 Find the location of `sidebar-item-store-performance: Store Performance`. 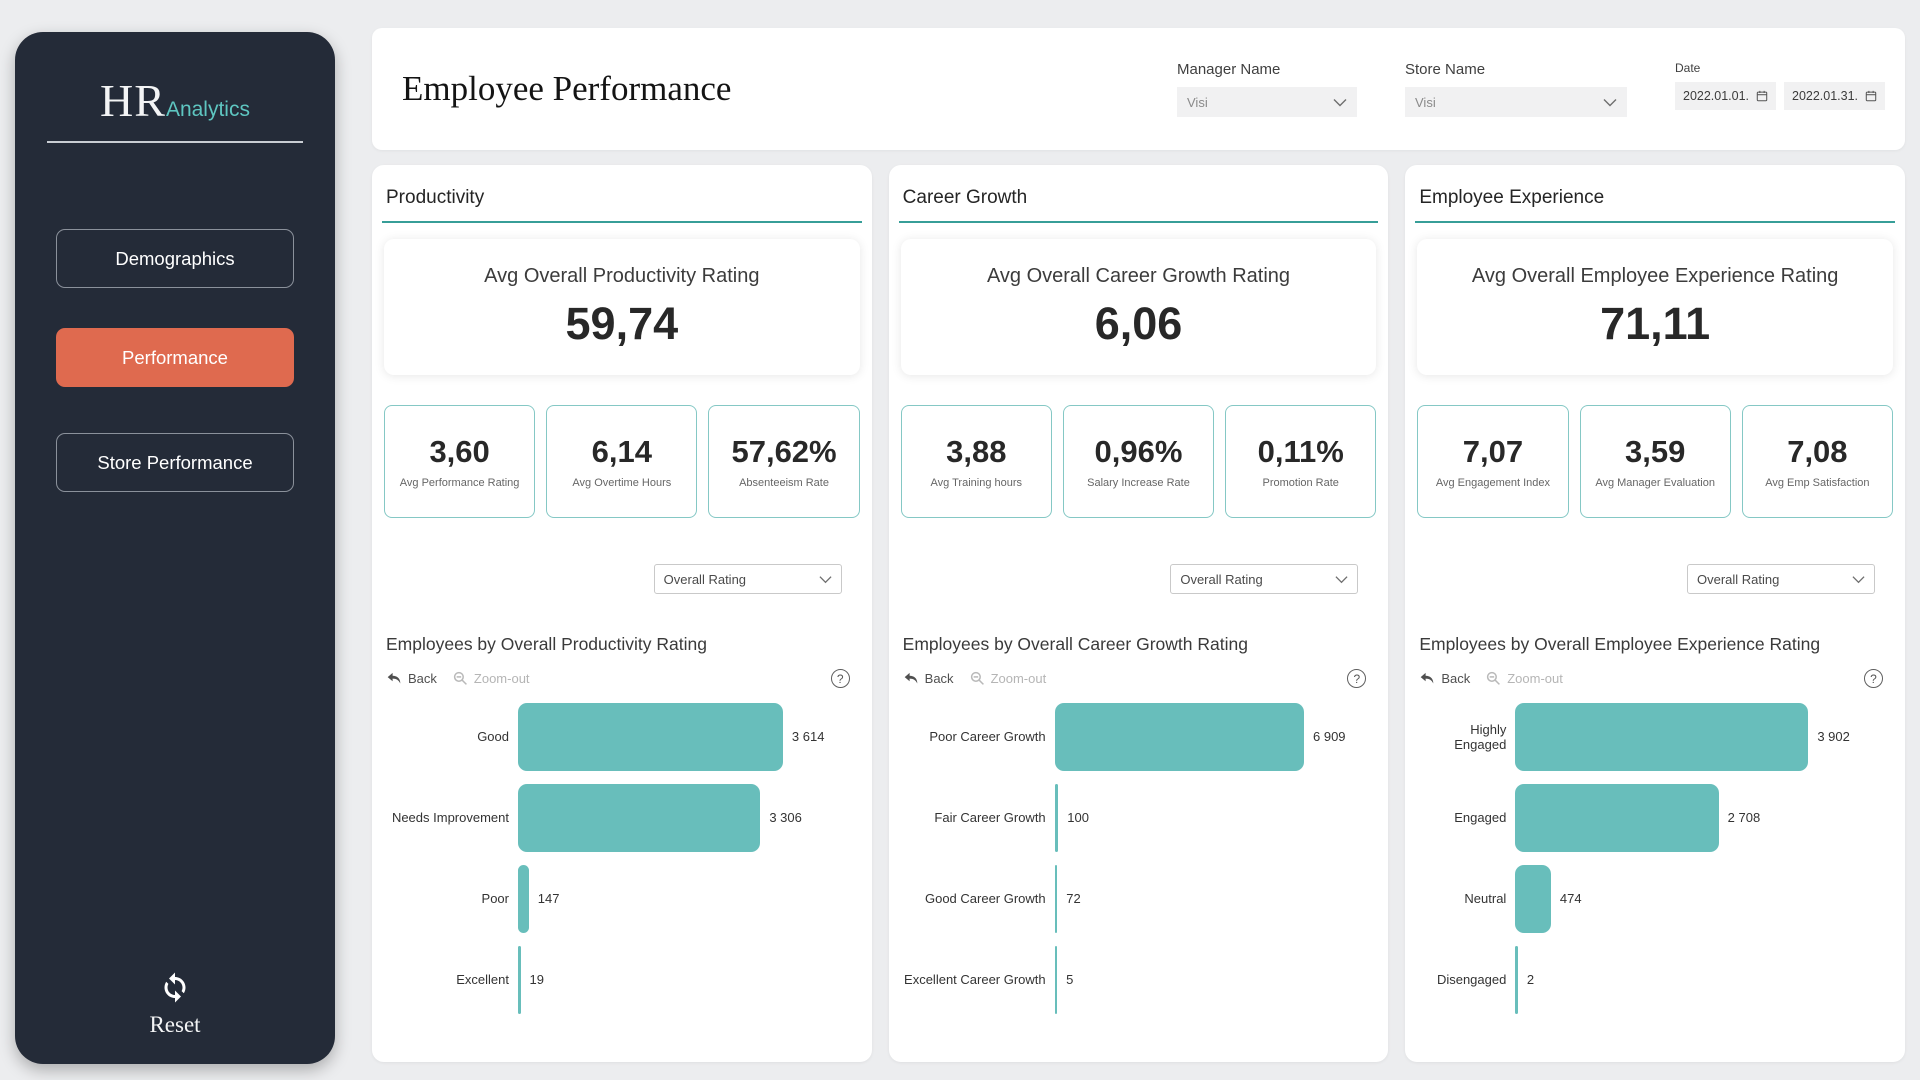

sidebar-item-store-performance: Store Performance is located at coordinates (175, 462).